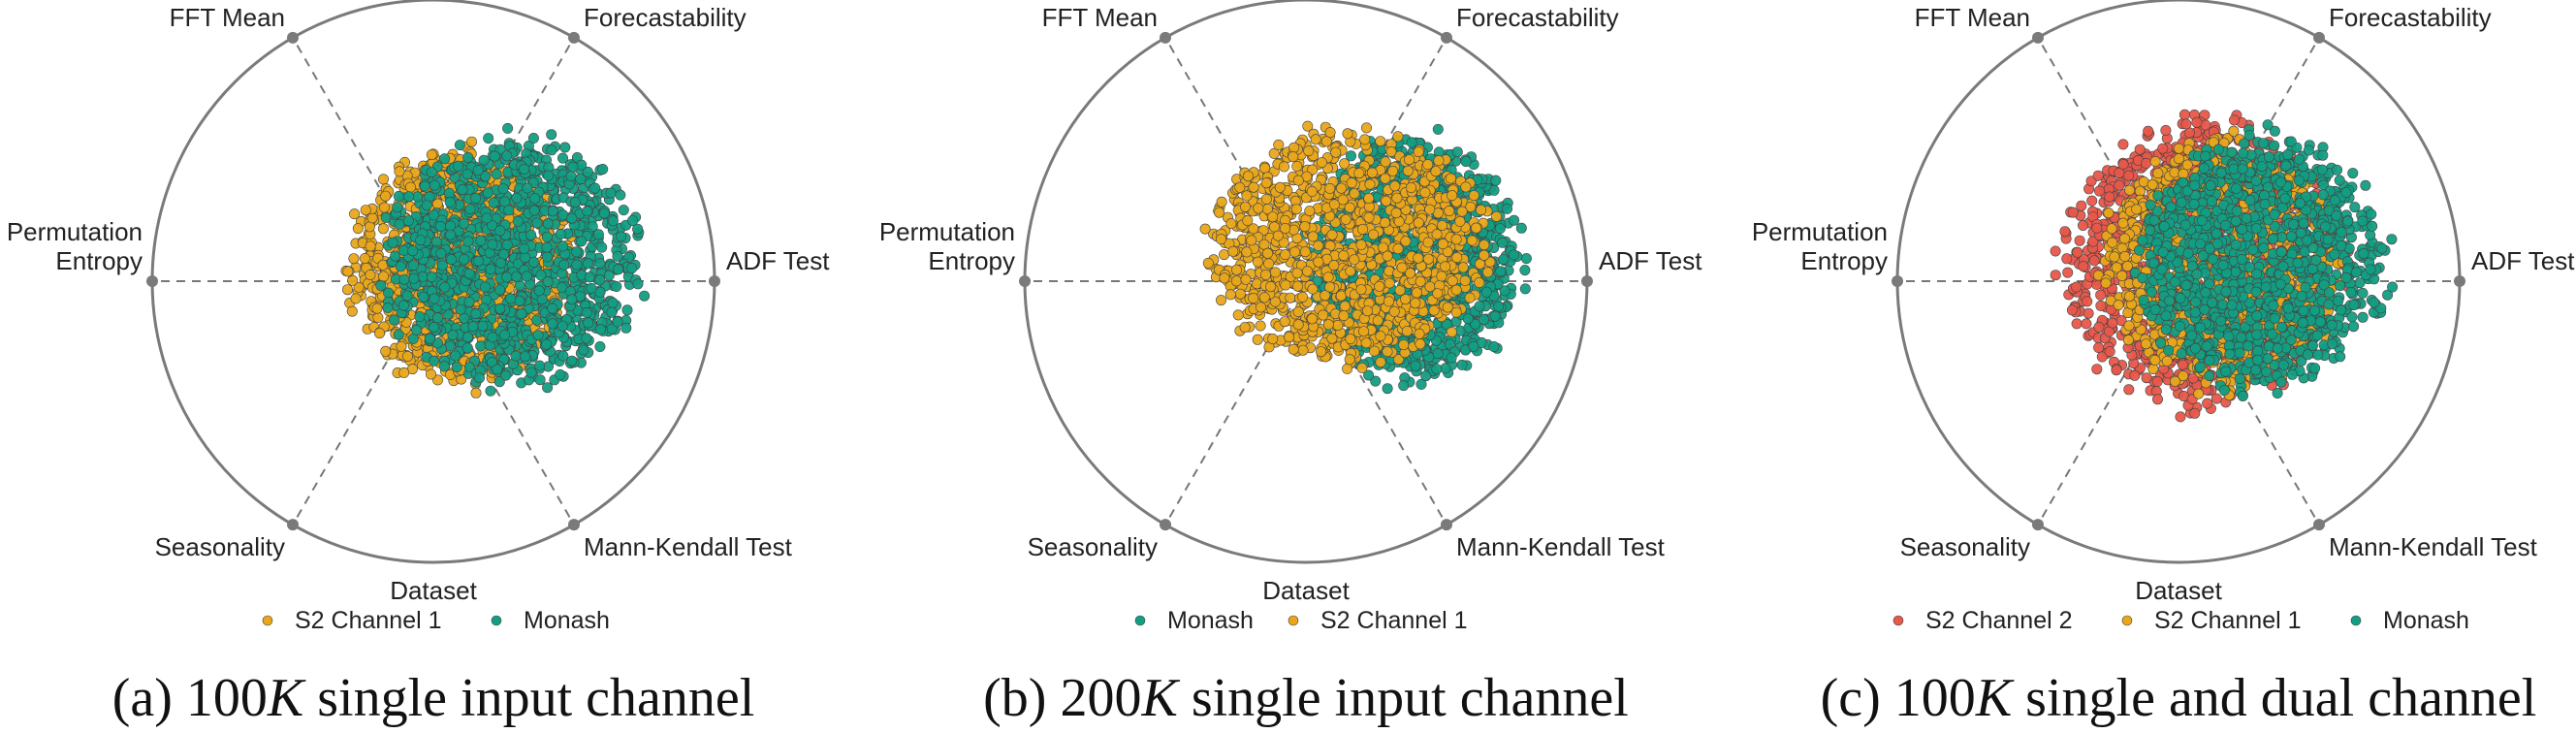  I want to click on axis-label-adf-test: ADF Test, so click(1650, 260).